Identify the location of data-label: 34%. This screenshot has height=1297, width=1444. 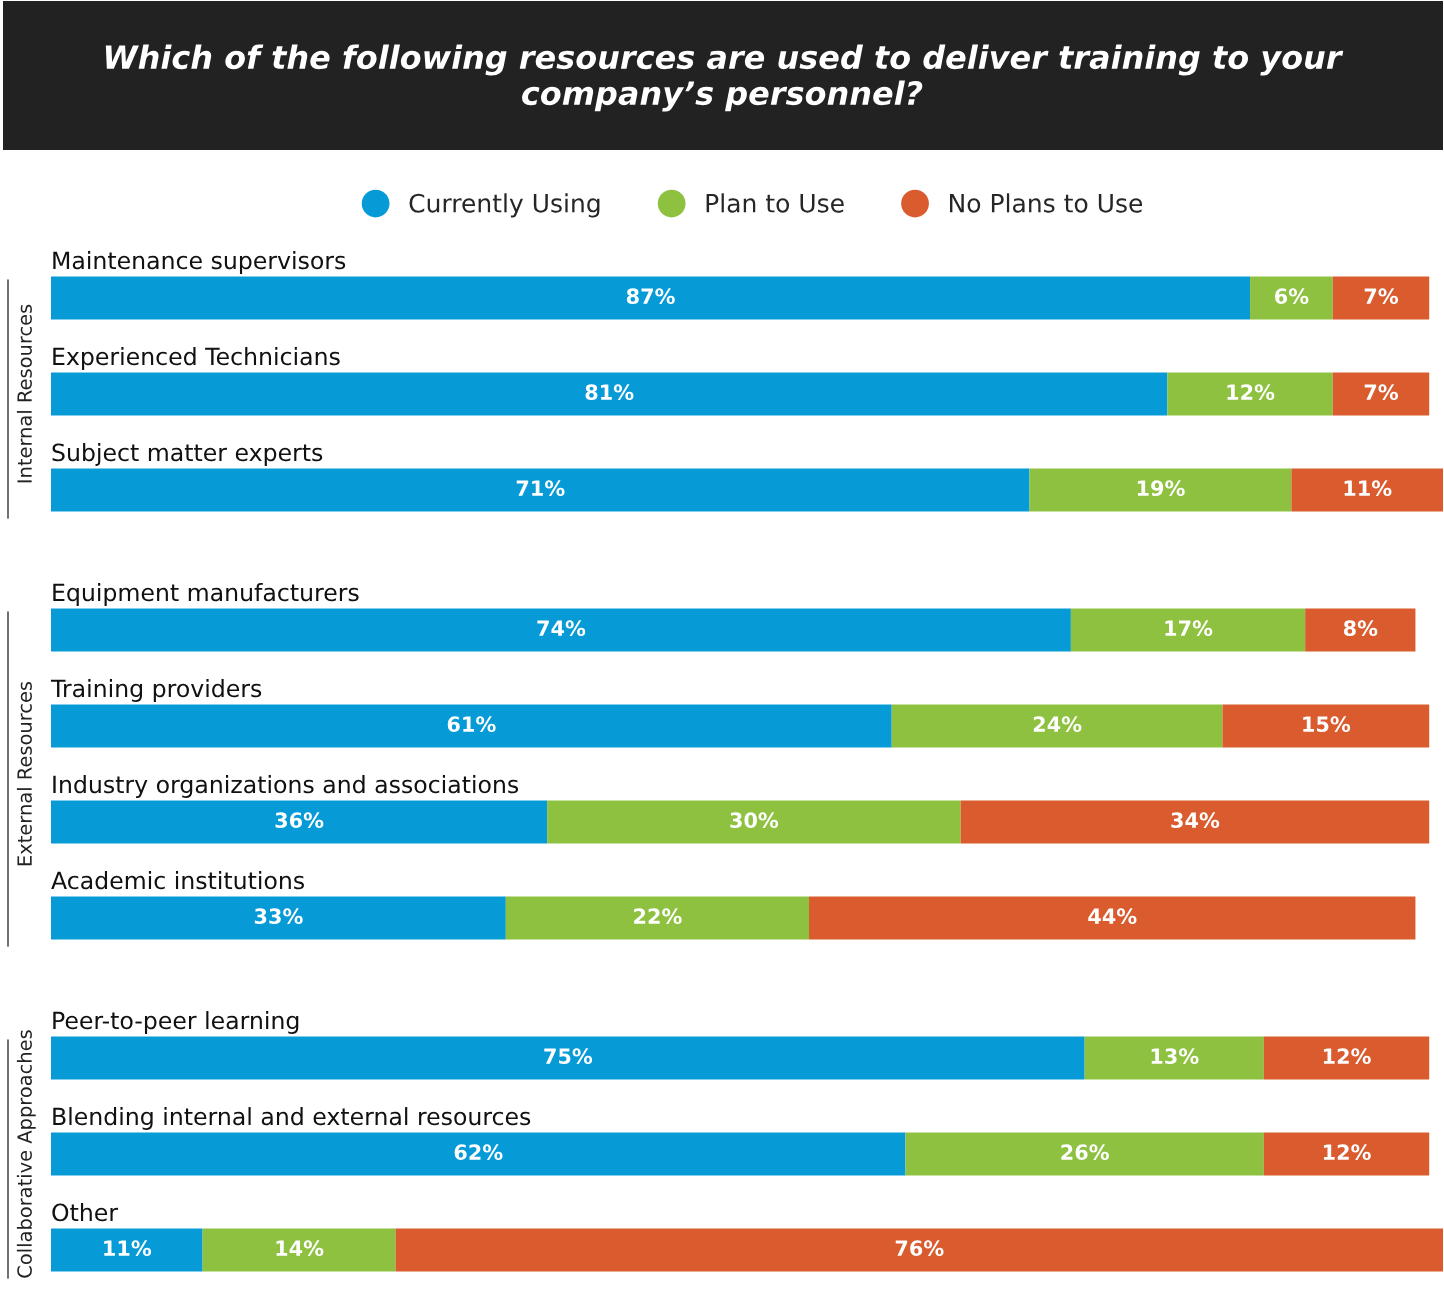
(1195, 820).